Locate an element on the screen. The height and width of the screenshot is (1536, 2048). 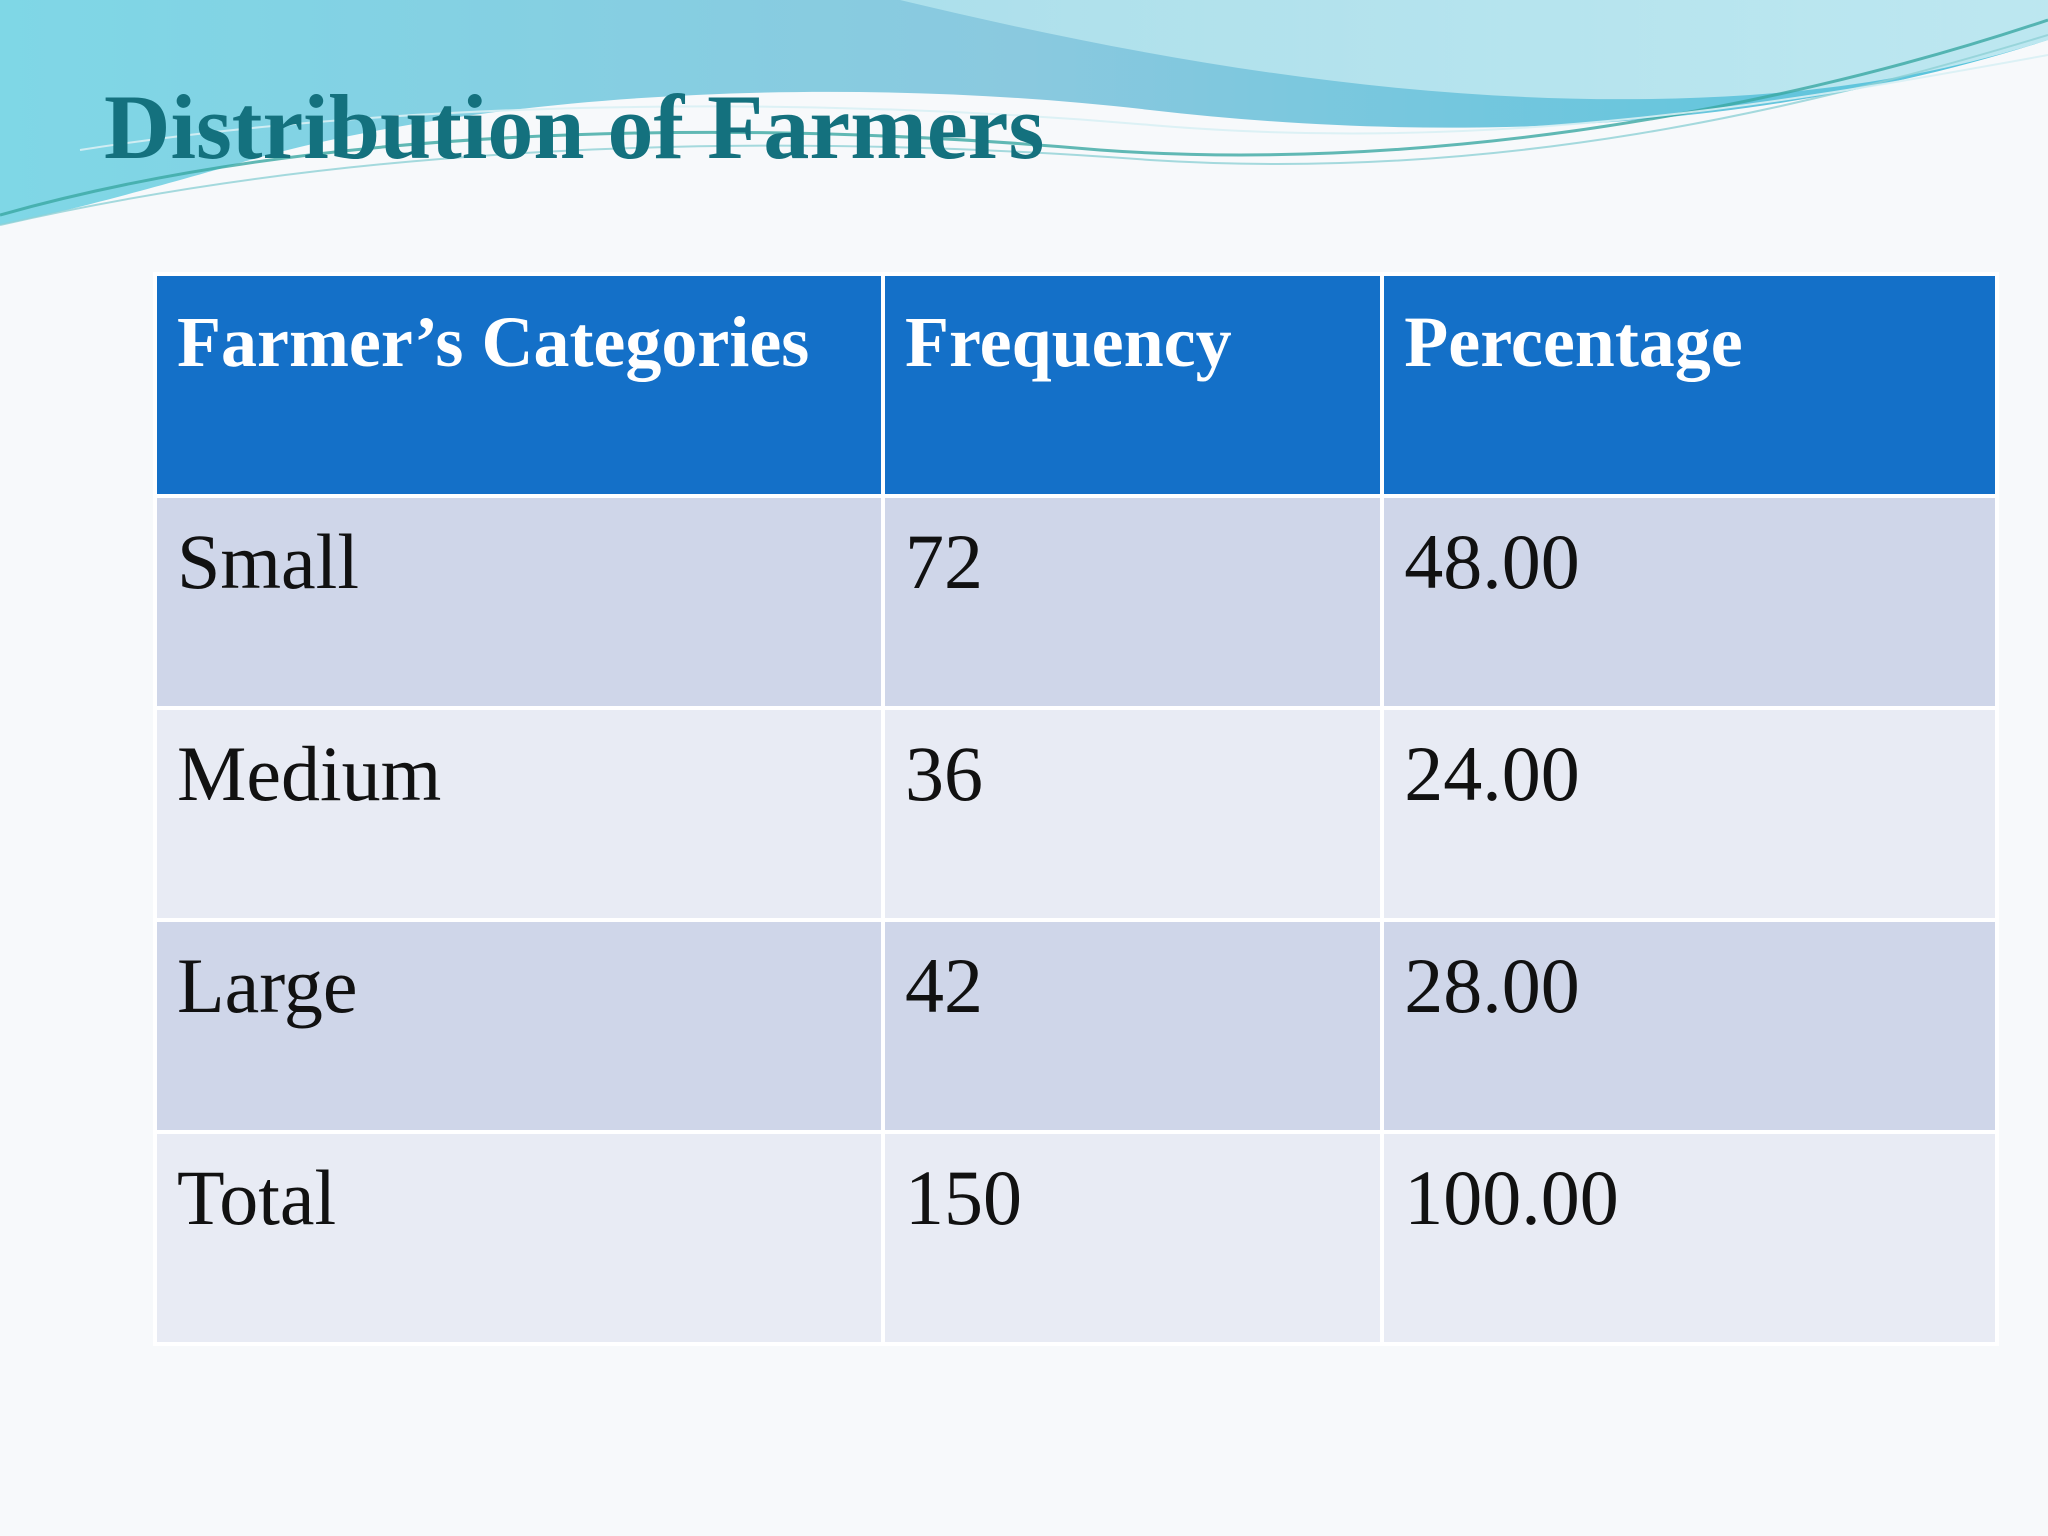
cell-percentage: 24.00 is located at coordinates (1689, 814).